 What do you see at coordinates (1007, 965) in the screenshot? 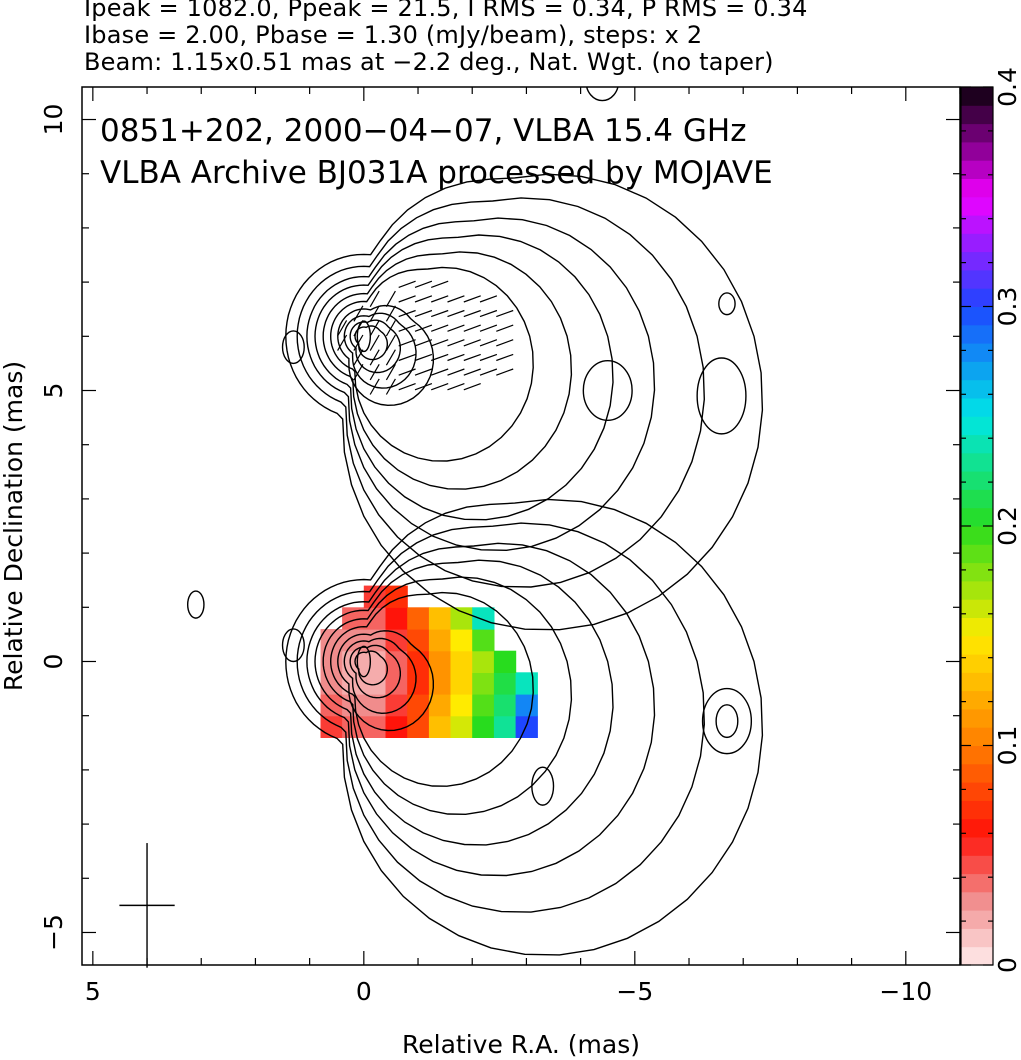
I see `colorbar-tick-label: 0` at bounding box center [1007, 965].